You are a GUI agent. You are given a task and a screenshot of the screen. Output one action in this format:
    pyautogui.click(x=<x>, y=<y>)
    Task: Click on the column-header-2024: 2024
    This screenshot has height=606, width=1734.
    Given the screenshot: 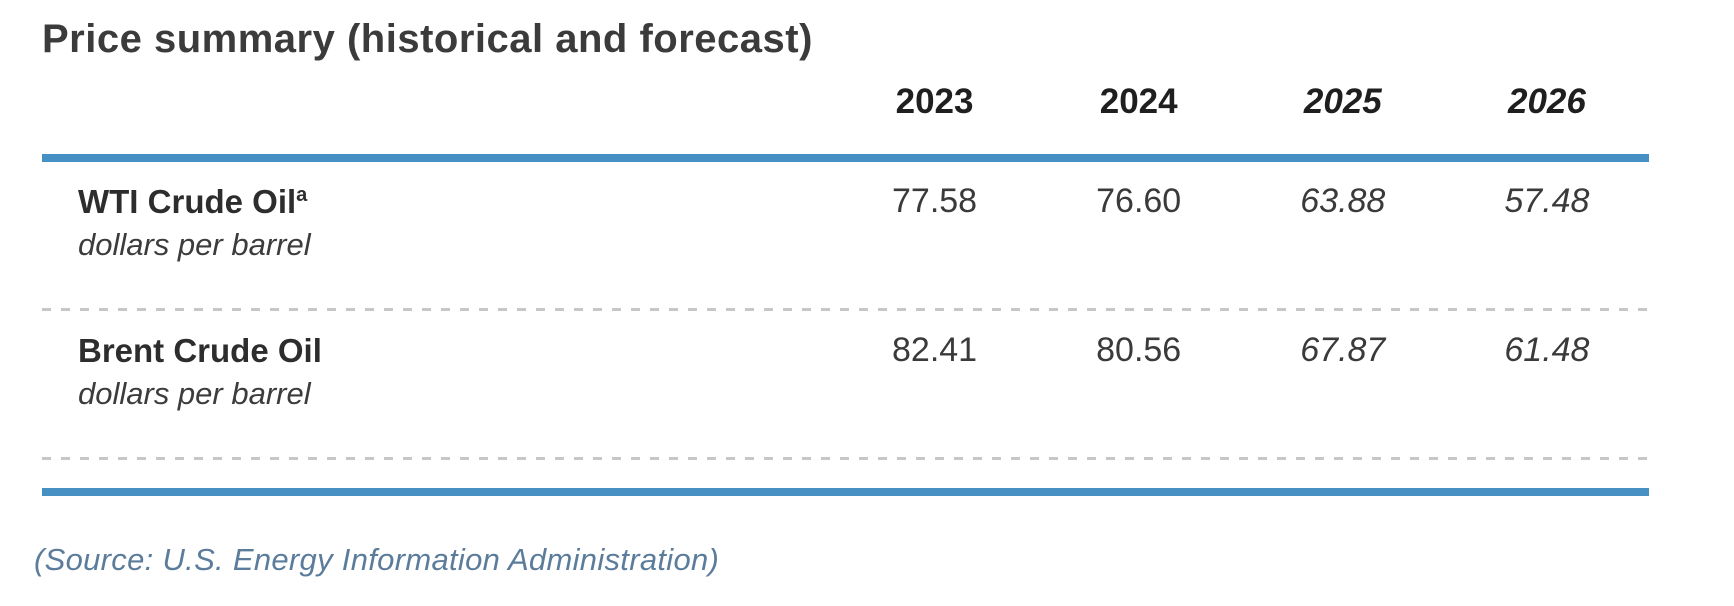 What is the action you would take?
    pyautogui.click(x=1138, y=113)
    